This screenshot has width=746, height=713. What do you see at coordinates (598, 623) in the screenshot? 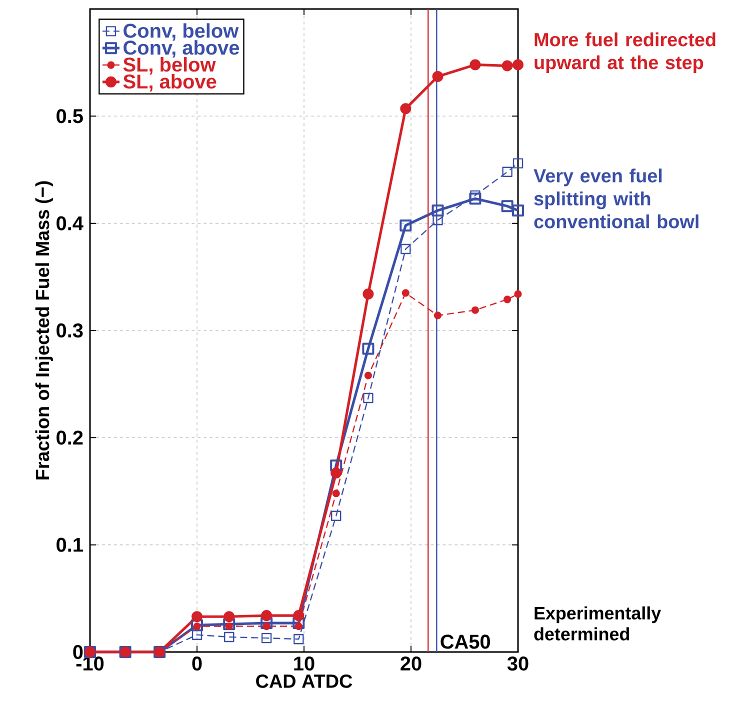
I see `text: Experimentally determined` at bounding box center [598, 623].